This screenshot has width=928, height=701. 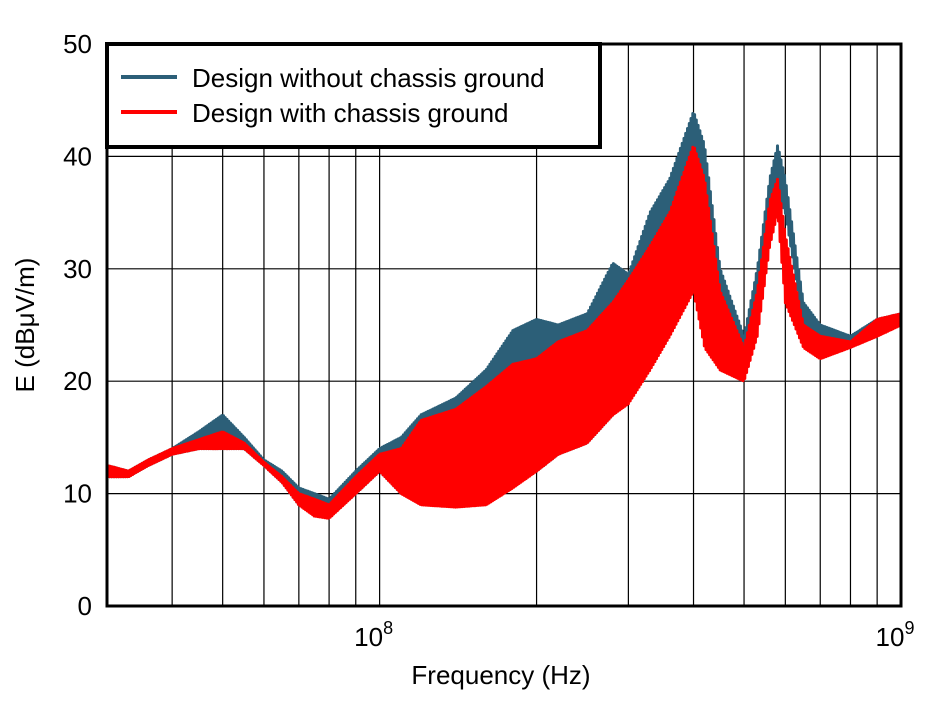 What do you see at coordinates (634, 635) in the screenshot?
I see `x-tick-labels: 10⁸ 10⁹` at bounding box center [634, 635].